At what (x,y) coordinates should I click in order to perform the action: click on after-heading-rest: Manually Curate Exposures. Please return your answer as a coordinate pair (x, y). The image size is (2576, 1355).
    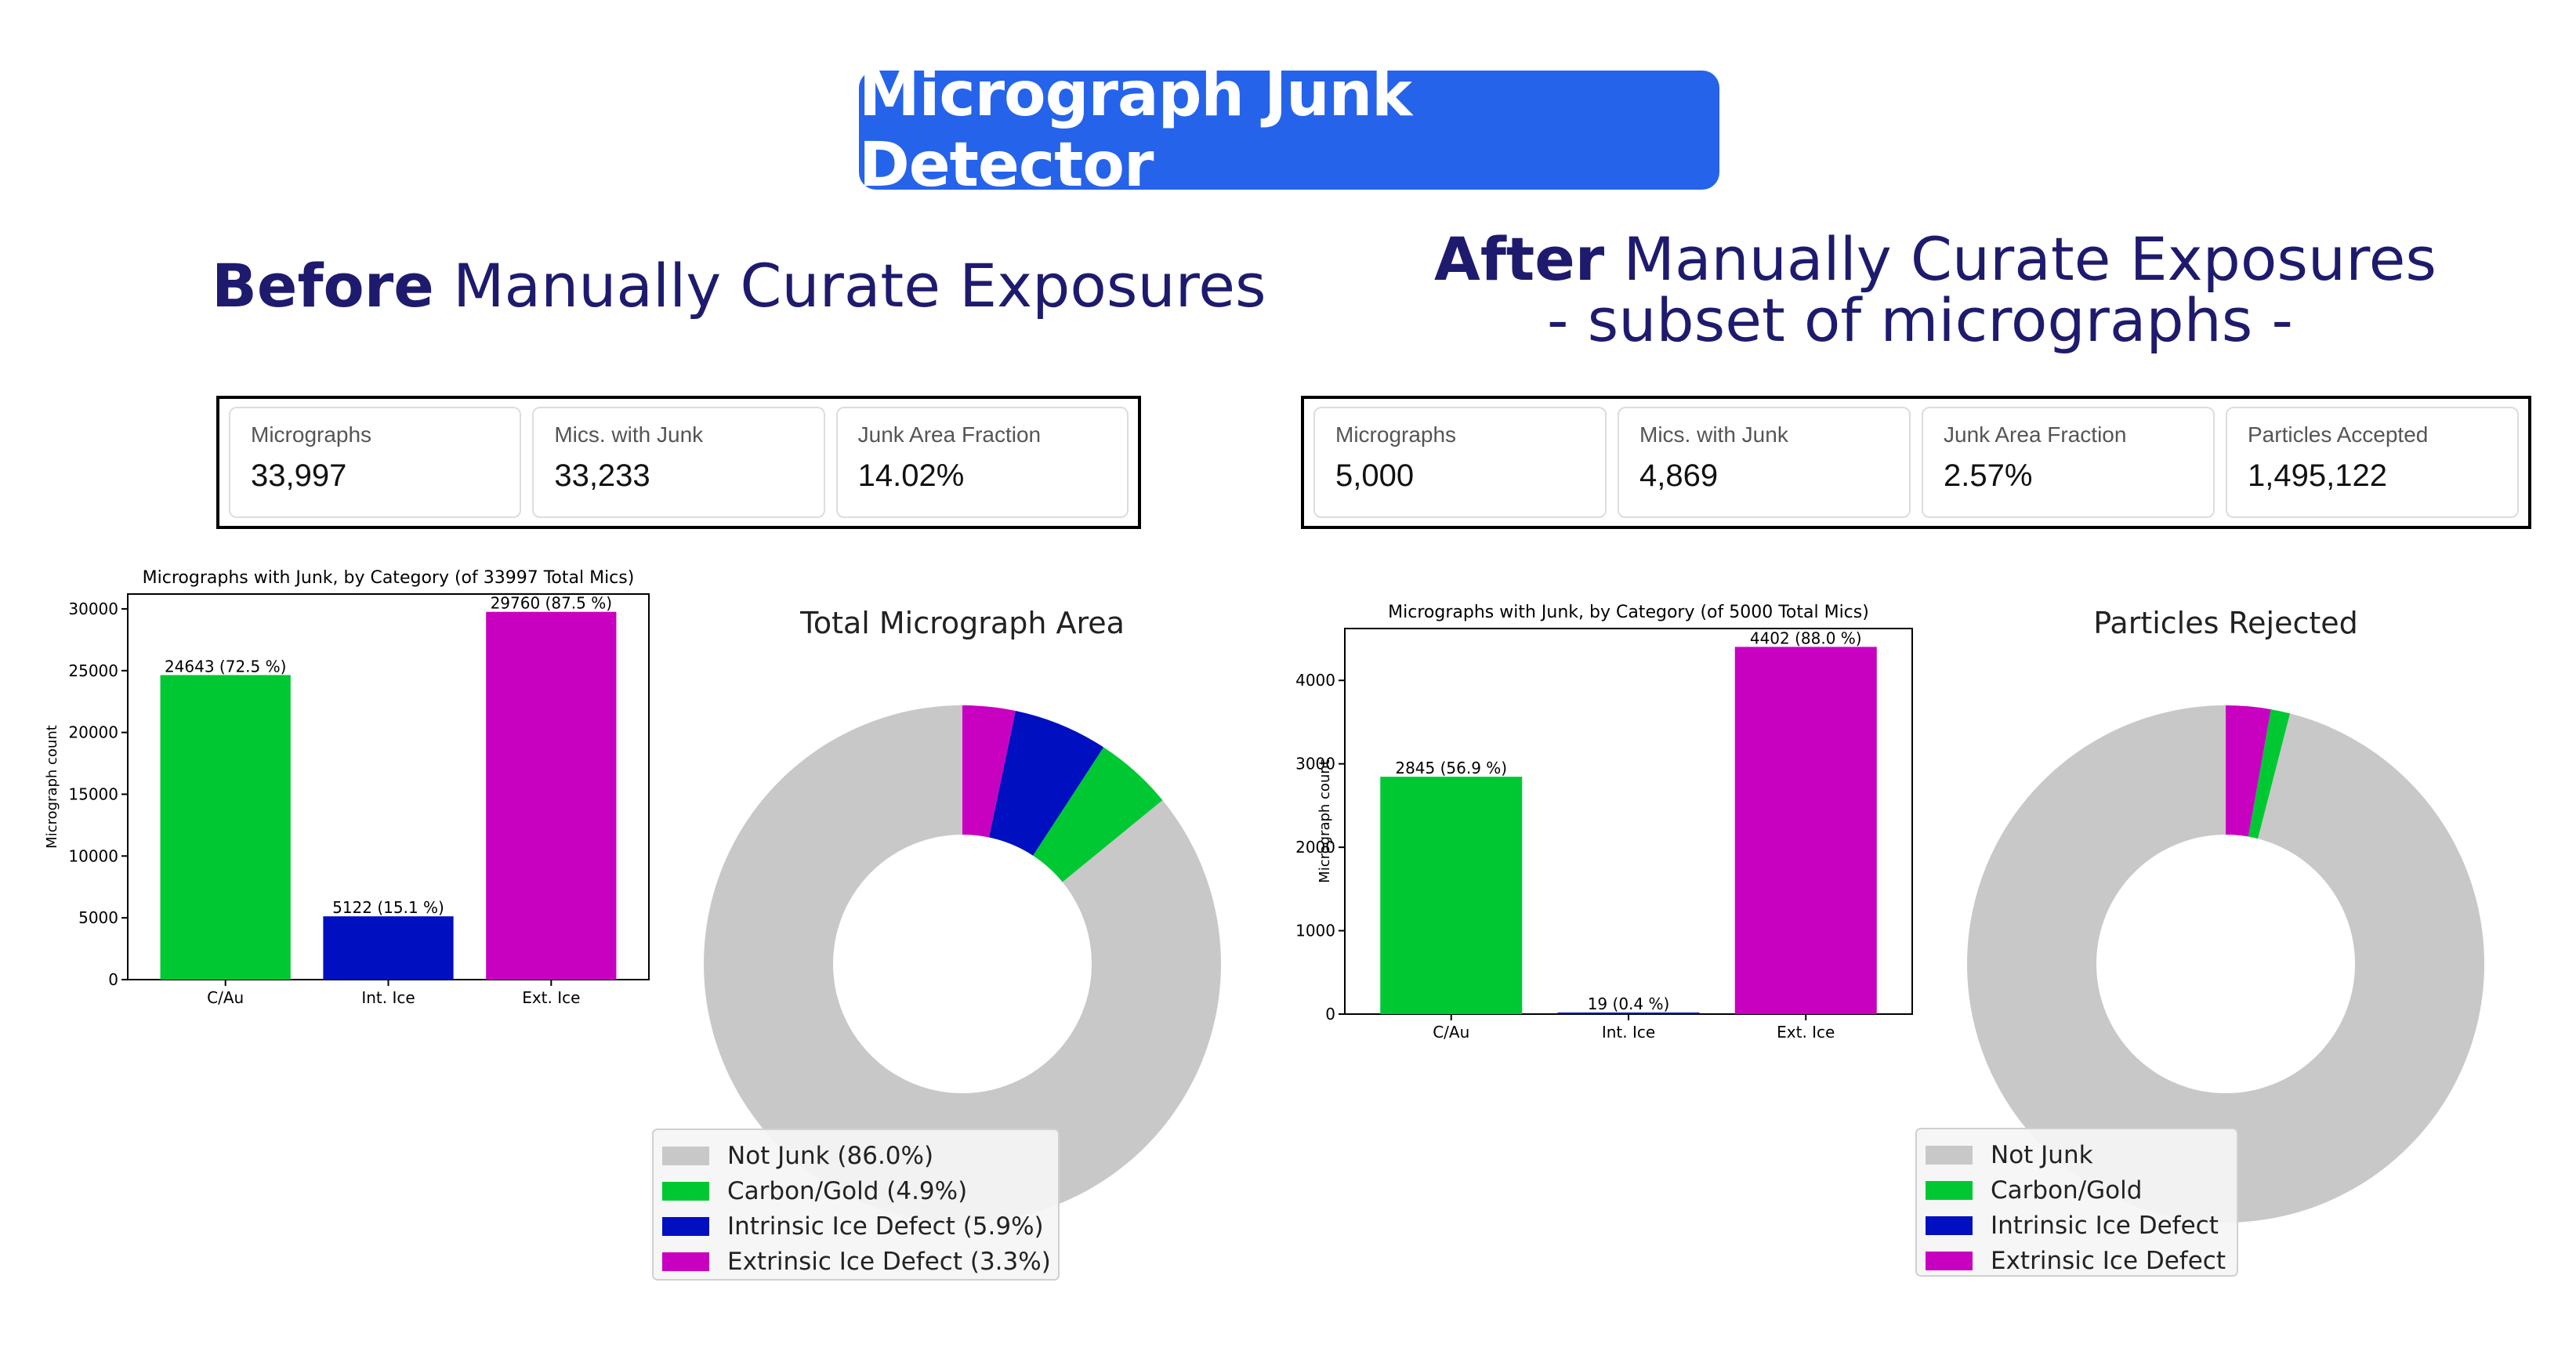
    Looking at the image, I should click on (2020, 259).